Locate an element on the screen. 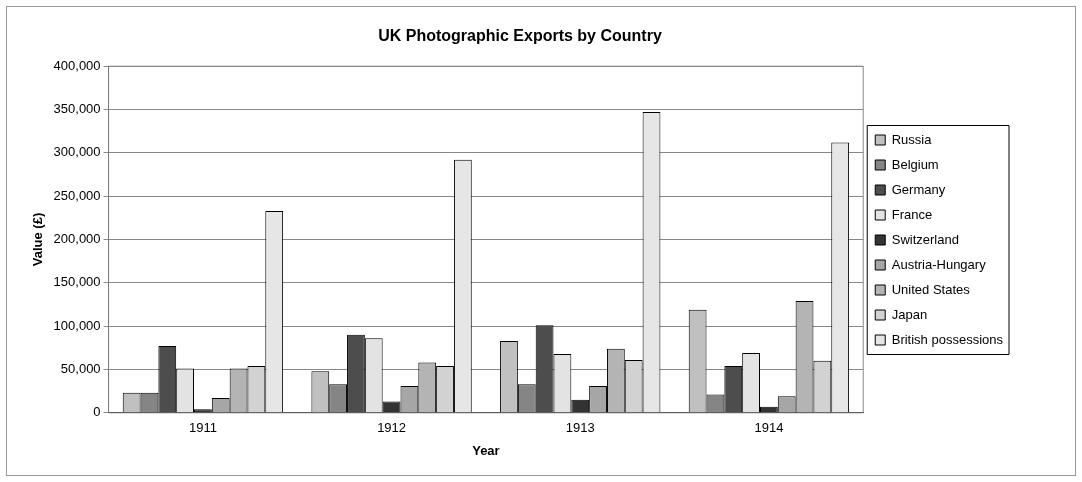 The image size is (1082, 482). legend-label: Russia is located at coordinates (912, 139).